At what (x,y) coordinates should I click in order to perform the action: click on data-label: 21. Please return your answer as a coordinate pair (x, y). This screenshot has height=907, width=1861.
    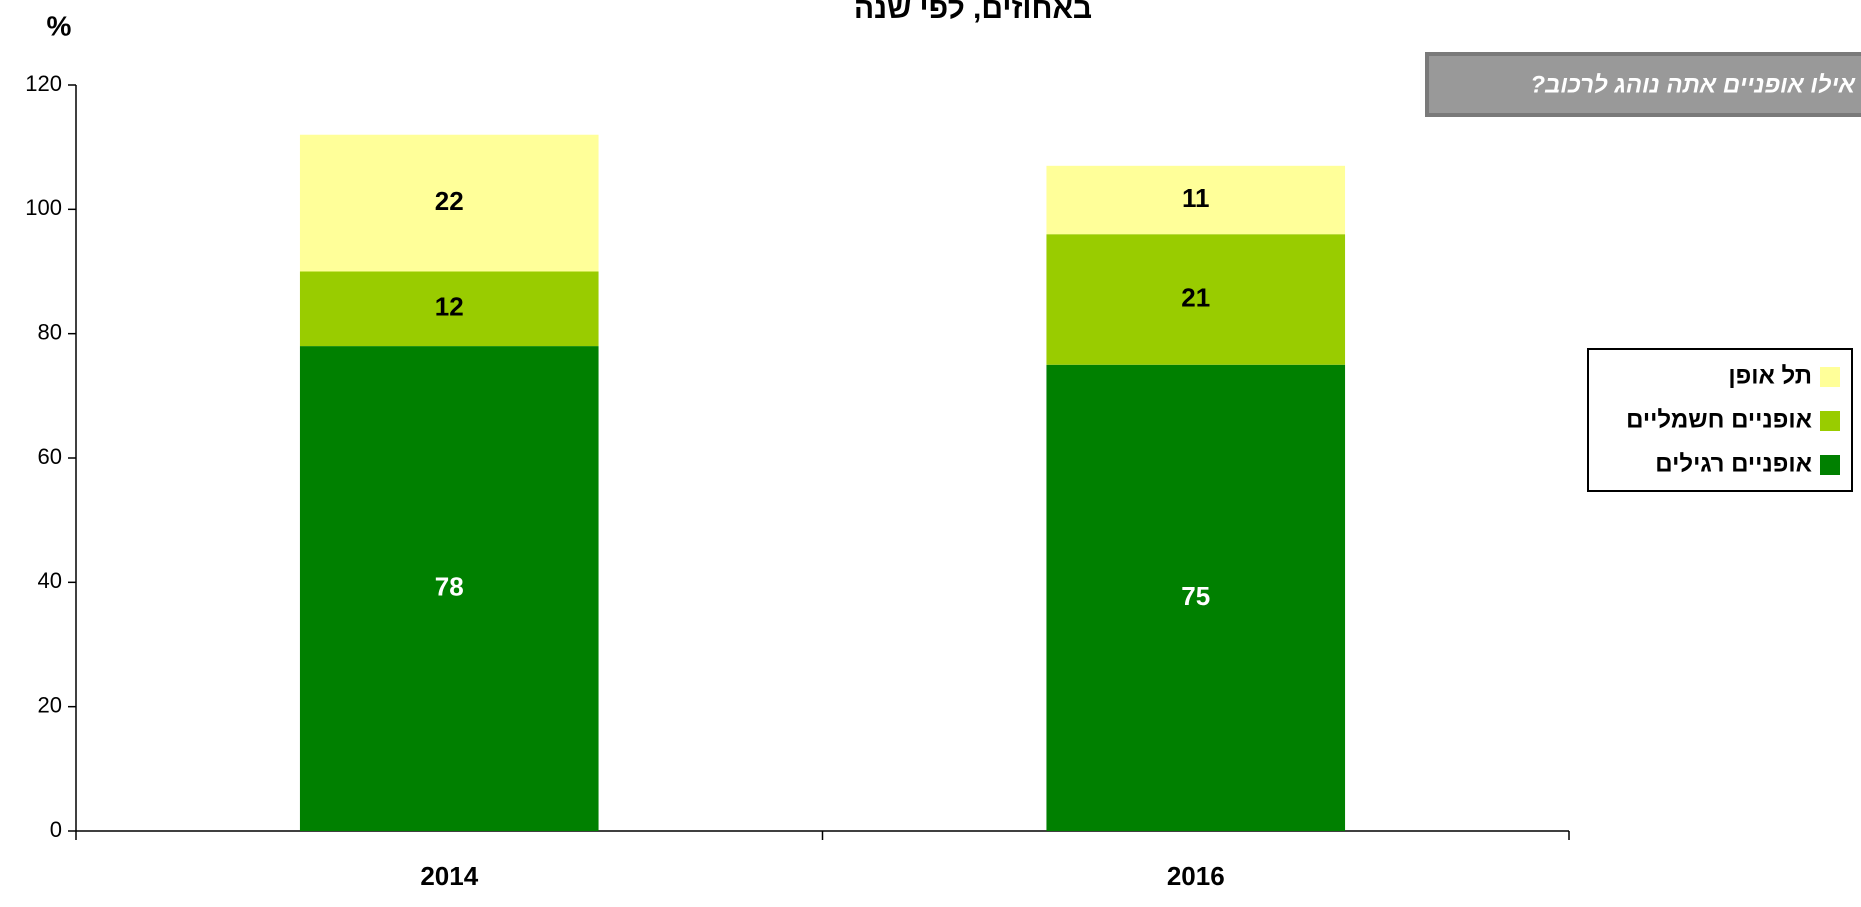
    Looking at the image, I should click on (1195, 297).